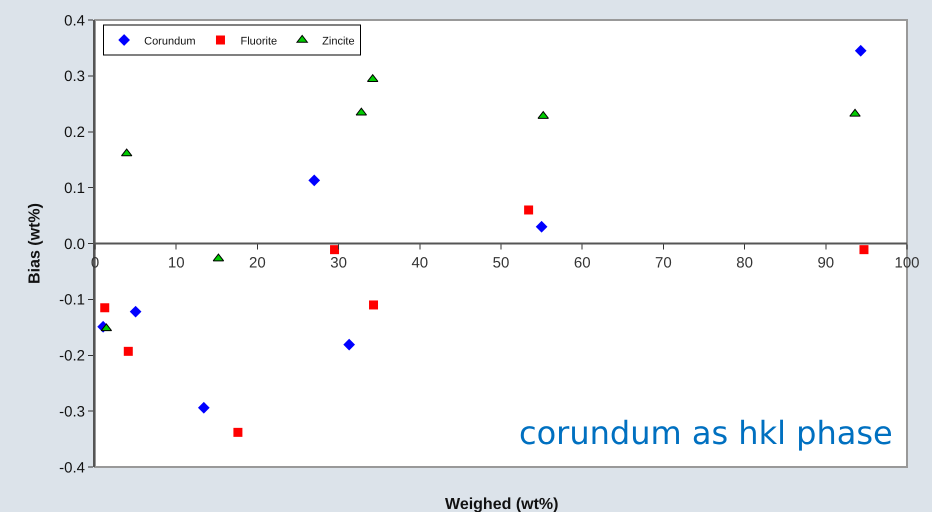  What do you see at coordinates (338, 41) in the screenshot?
I see `legend-label: Zincite` at bounding box center [338, 41].